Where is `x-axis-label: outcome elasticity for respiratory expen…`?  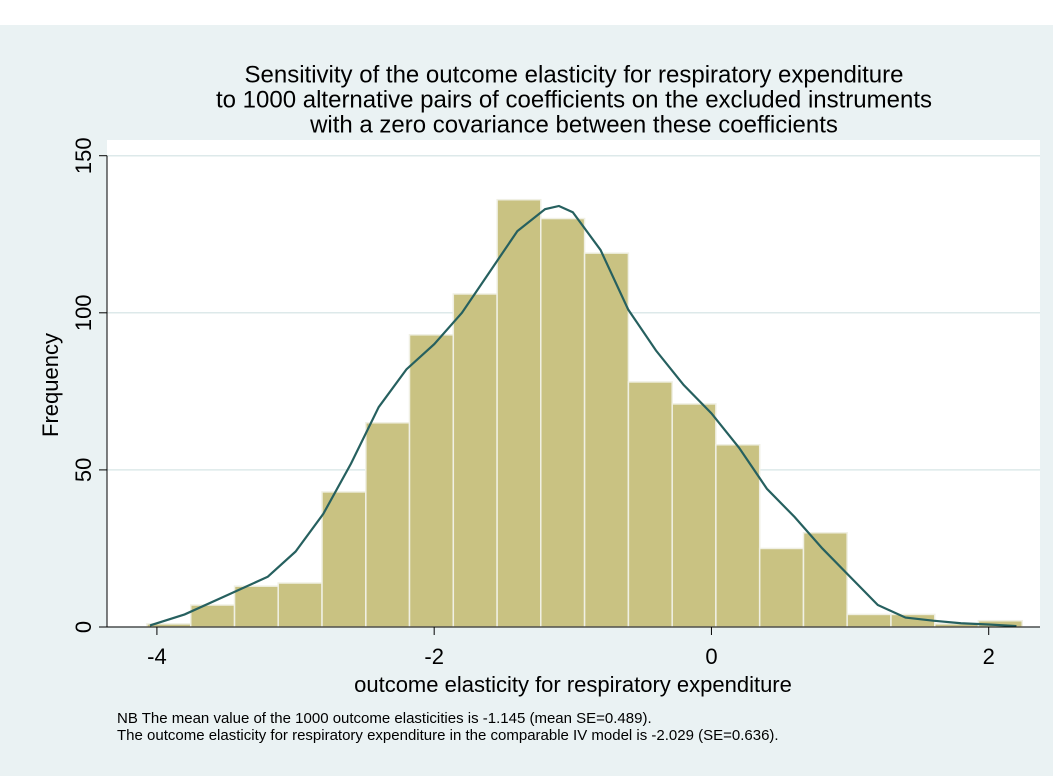 x-axis-label: outcome elasticity for respiratory expen… is located at coordinates (573, 684).